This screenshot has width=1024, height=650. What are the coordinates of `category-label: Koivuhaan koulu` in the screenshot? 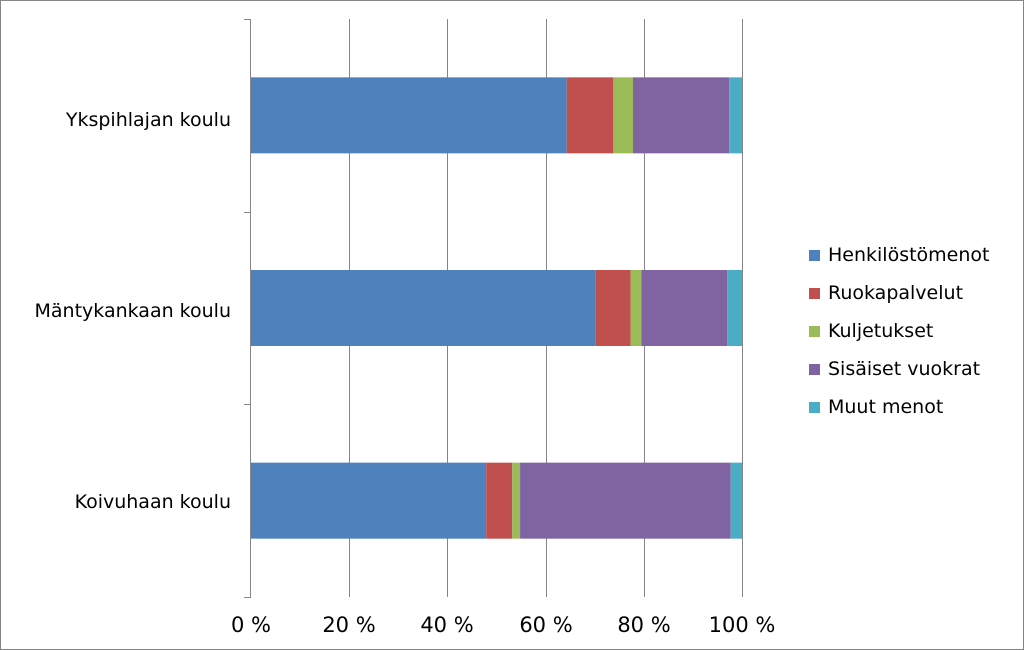 It's located at (152, 502).